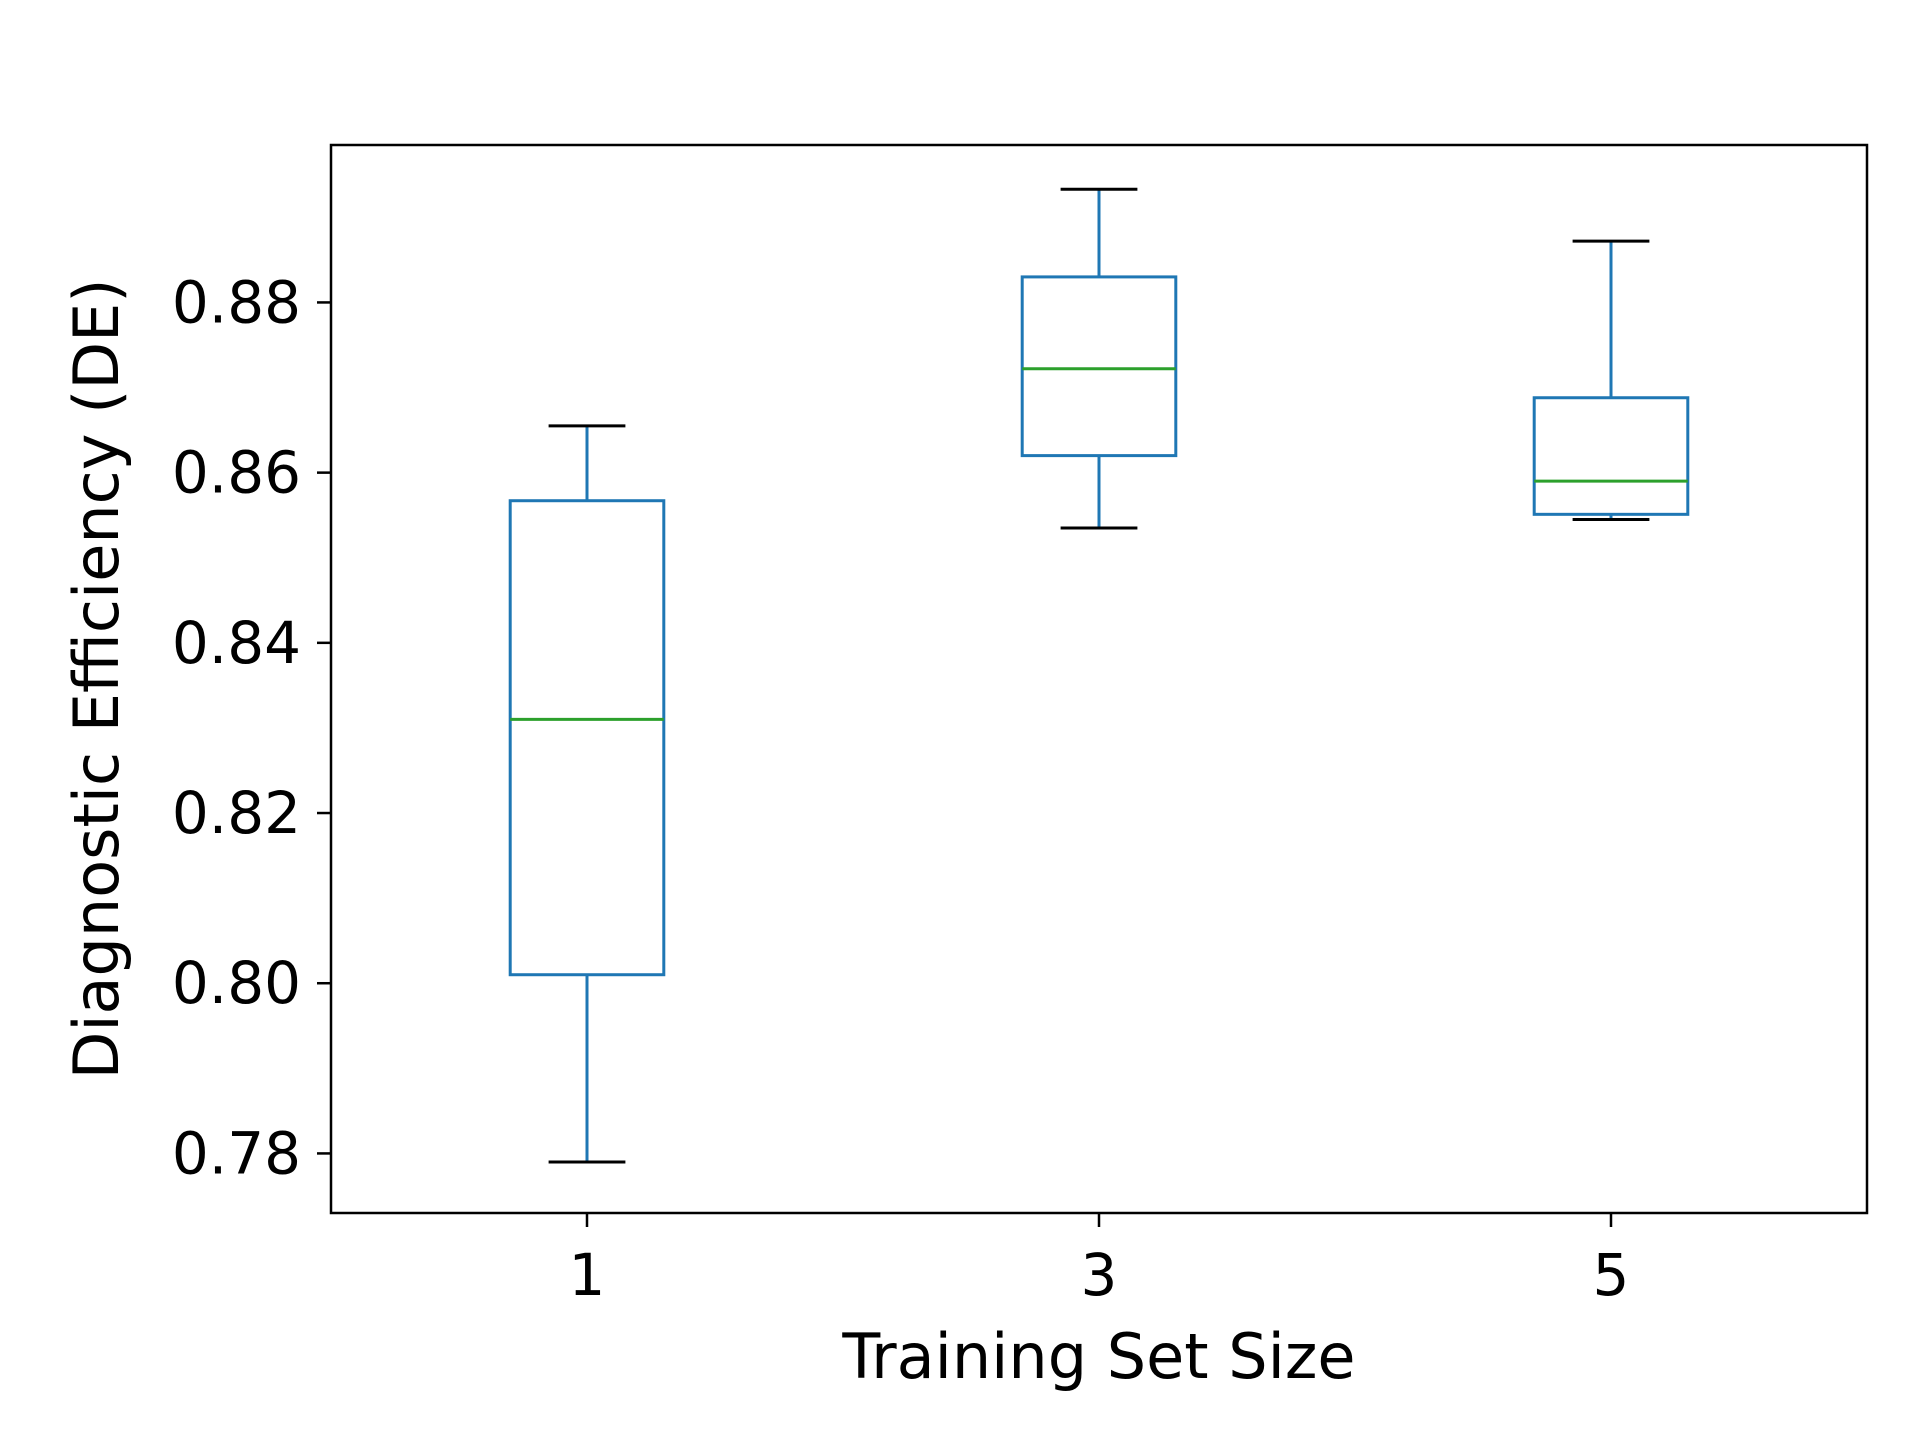  What do you see at coordinates (236, 813) in the screenshot?
I see `y-tick-label: 0.82` at bounding box center [236, 813].